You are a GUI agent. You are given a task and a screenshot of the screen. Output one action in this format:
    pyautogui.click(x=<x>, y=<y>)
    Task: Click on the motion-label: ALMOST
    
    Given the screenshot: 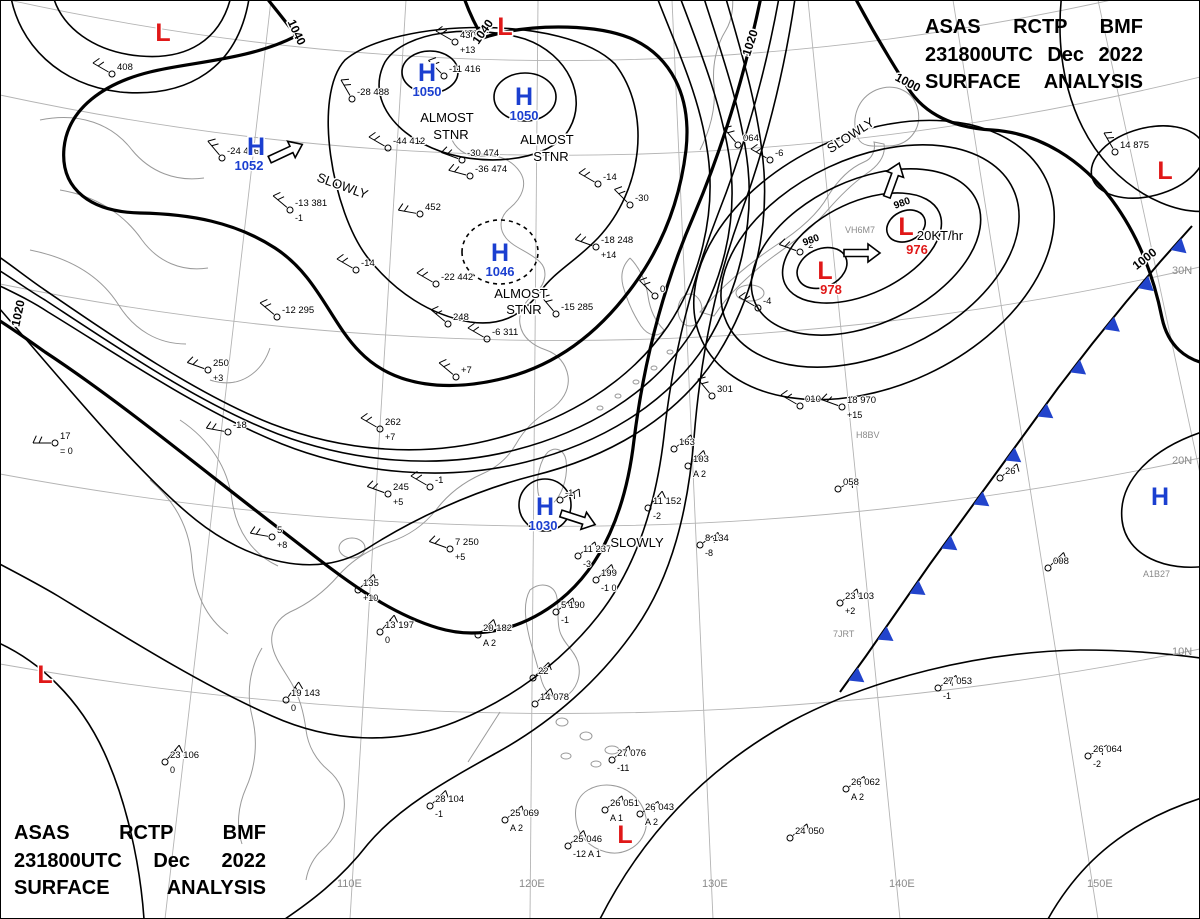 What is the action you would take?
    pyautogui.click(x=547, y=139)
    